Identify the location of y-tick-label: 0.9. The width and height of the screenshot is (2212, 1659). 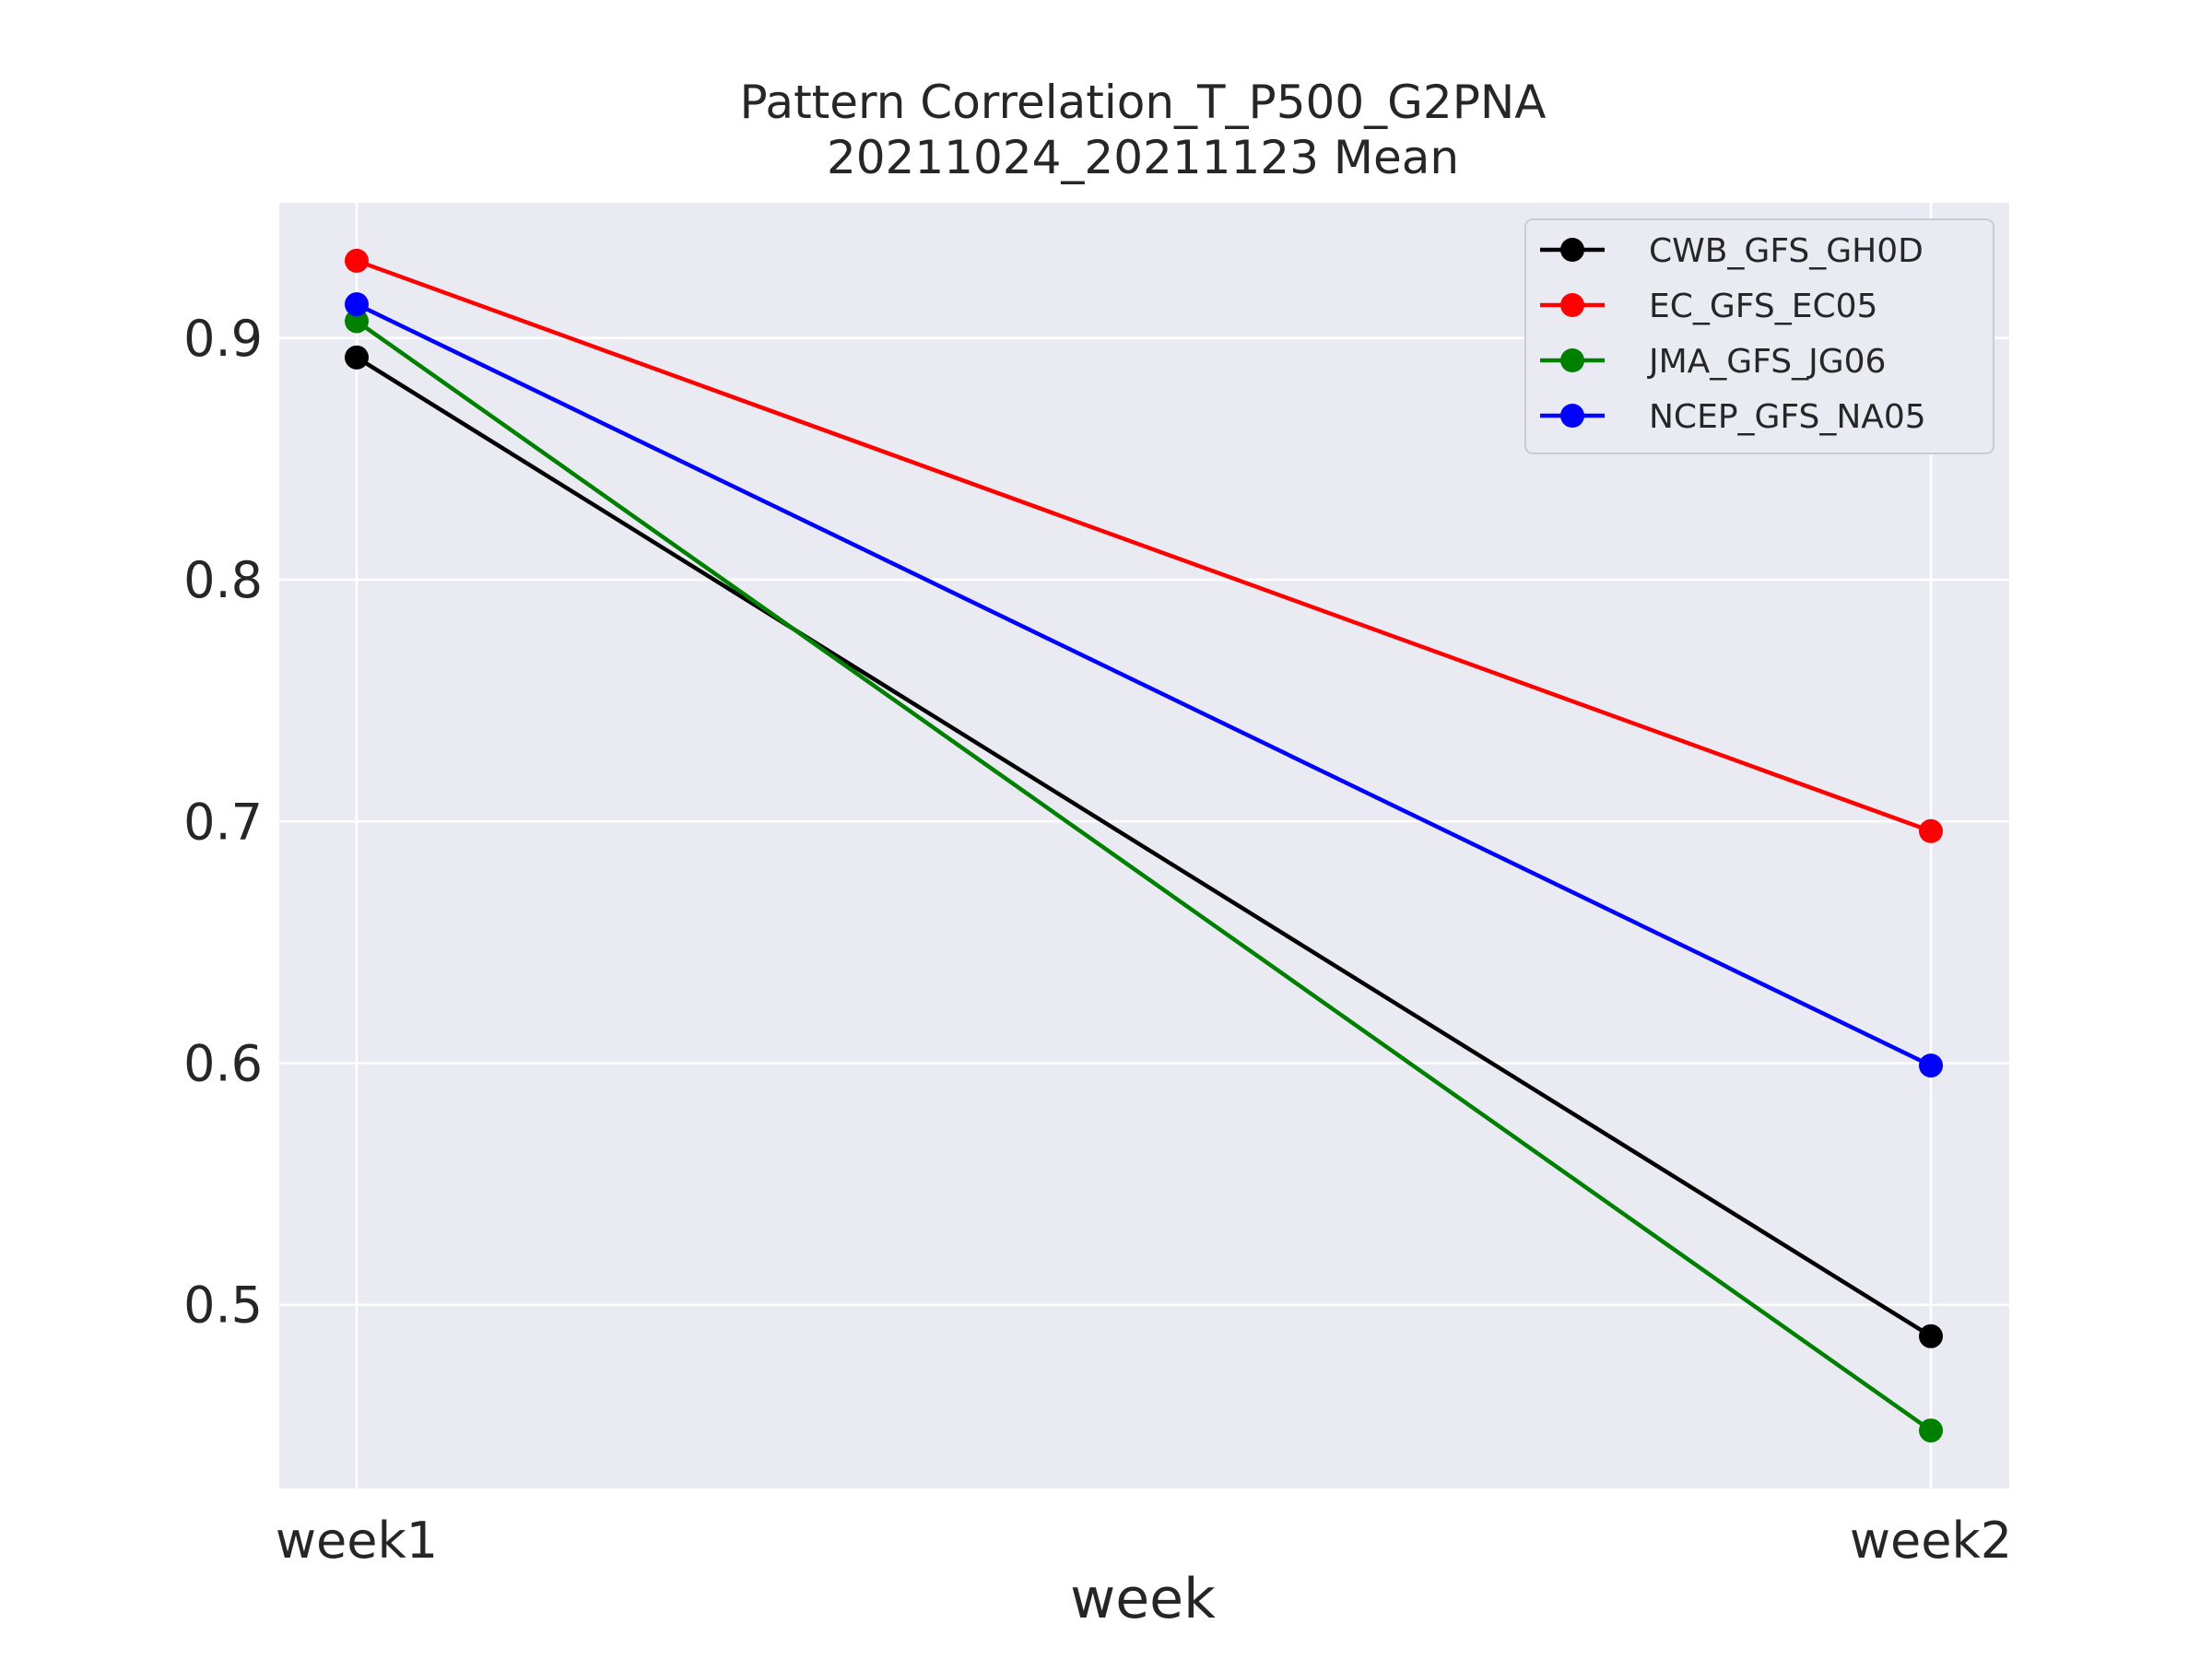
(223, 339).